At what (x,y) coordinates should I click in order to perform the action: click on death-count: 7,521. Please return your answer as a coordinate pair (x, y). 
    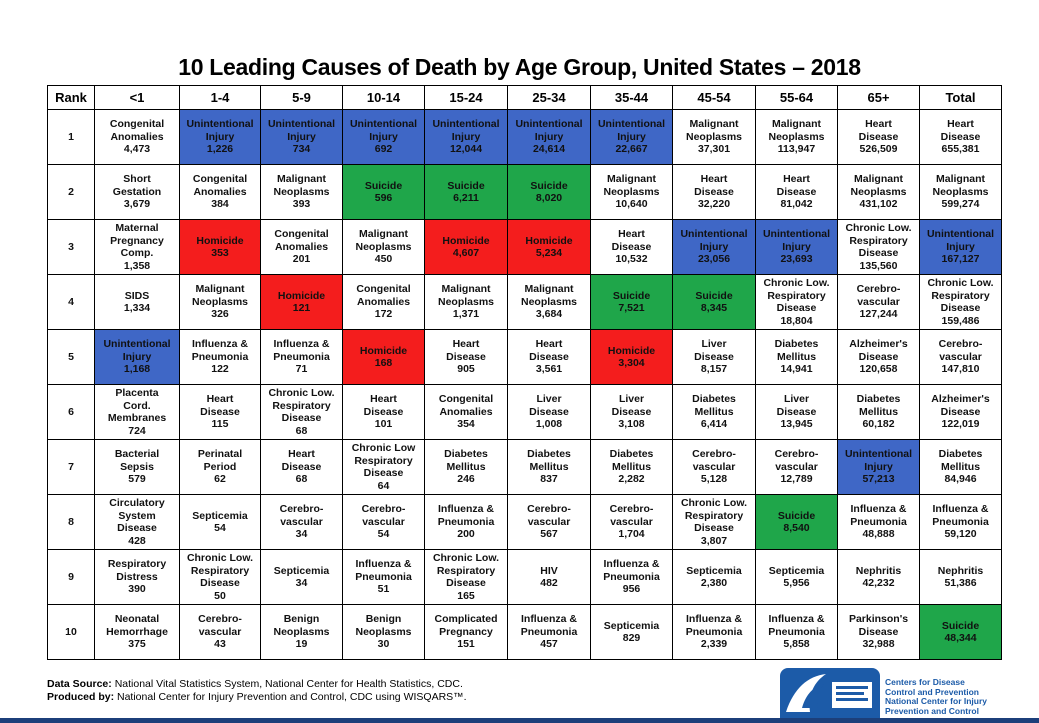
    Looking at the image, I should click on (631, 308).